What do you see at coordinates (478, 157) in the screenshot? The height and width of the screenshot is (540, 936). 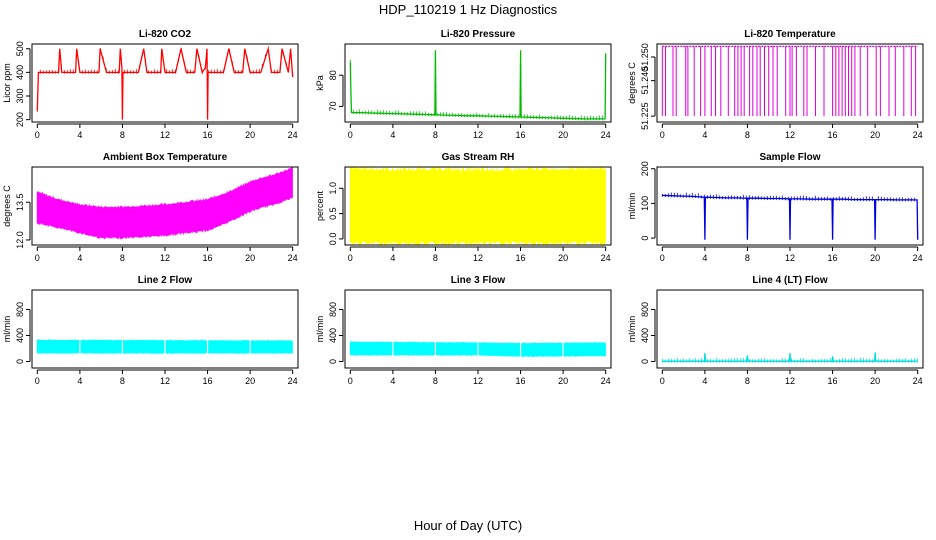 I see `panel-title: Gas Stream RH` at bounding box center [478, 157].